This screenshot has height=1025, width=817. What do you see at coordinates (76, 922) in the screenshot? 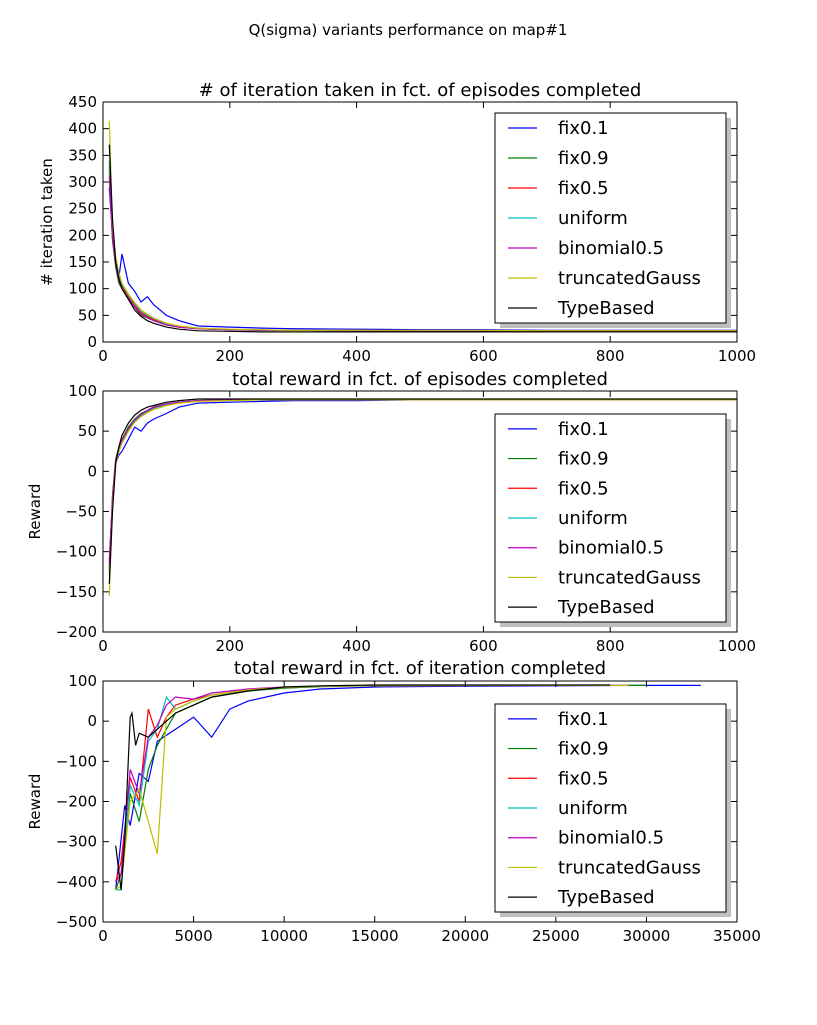
I see `y-tick-label: −500` at bounding box center [76, 922].